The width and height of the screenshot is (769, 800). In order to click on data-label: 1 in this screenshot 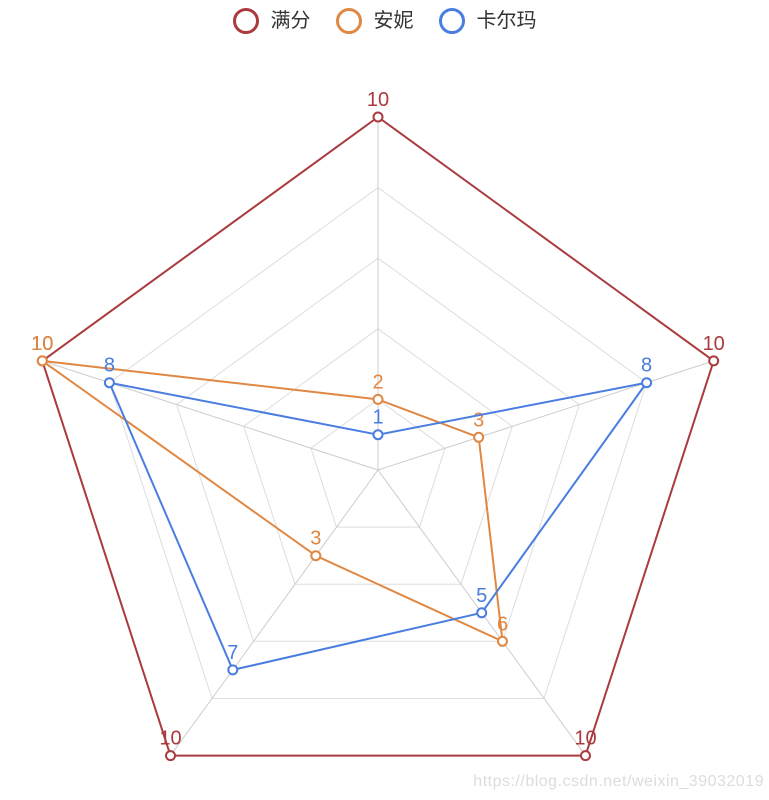, I will do `click(377, 418)`.